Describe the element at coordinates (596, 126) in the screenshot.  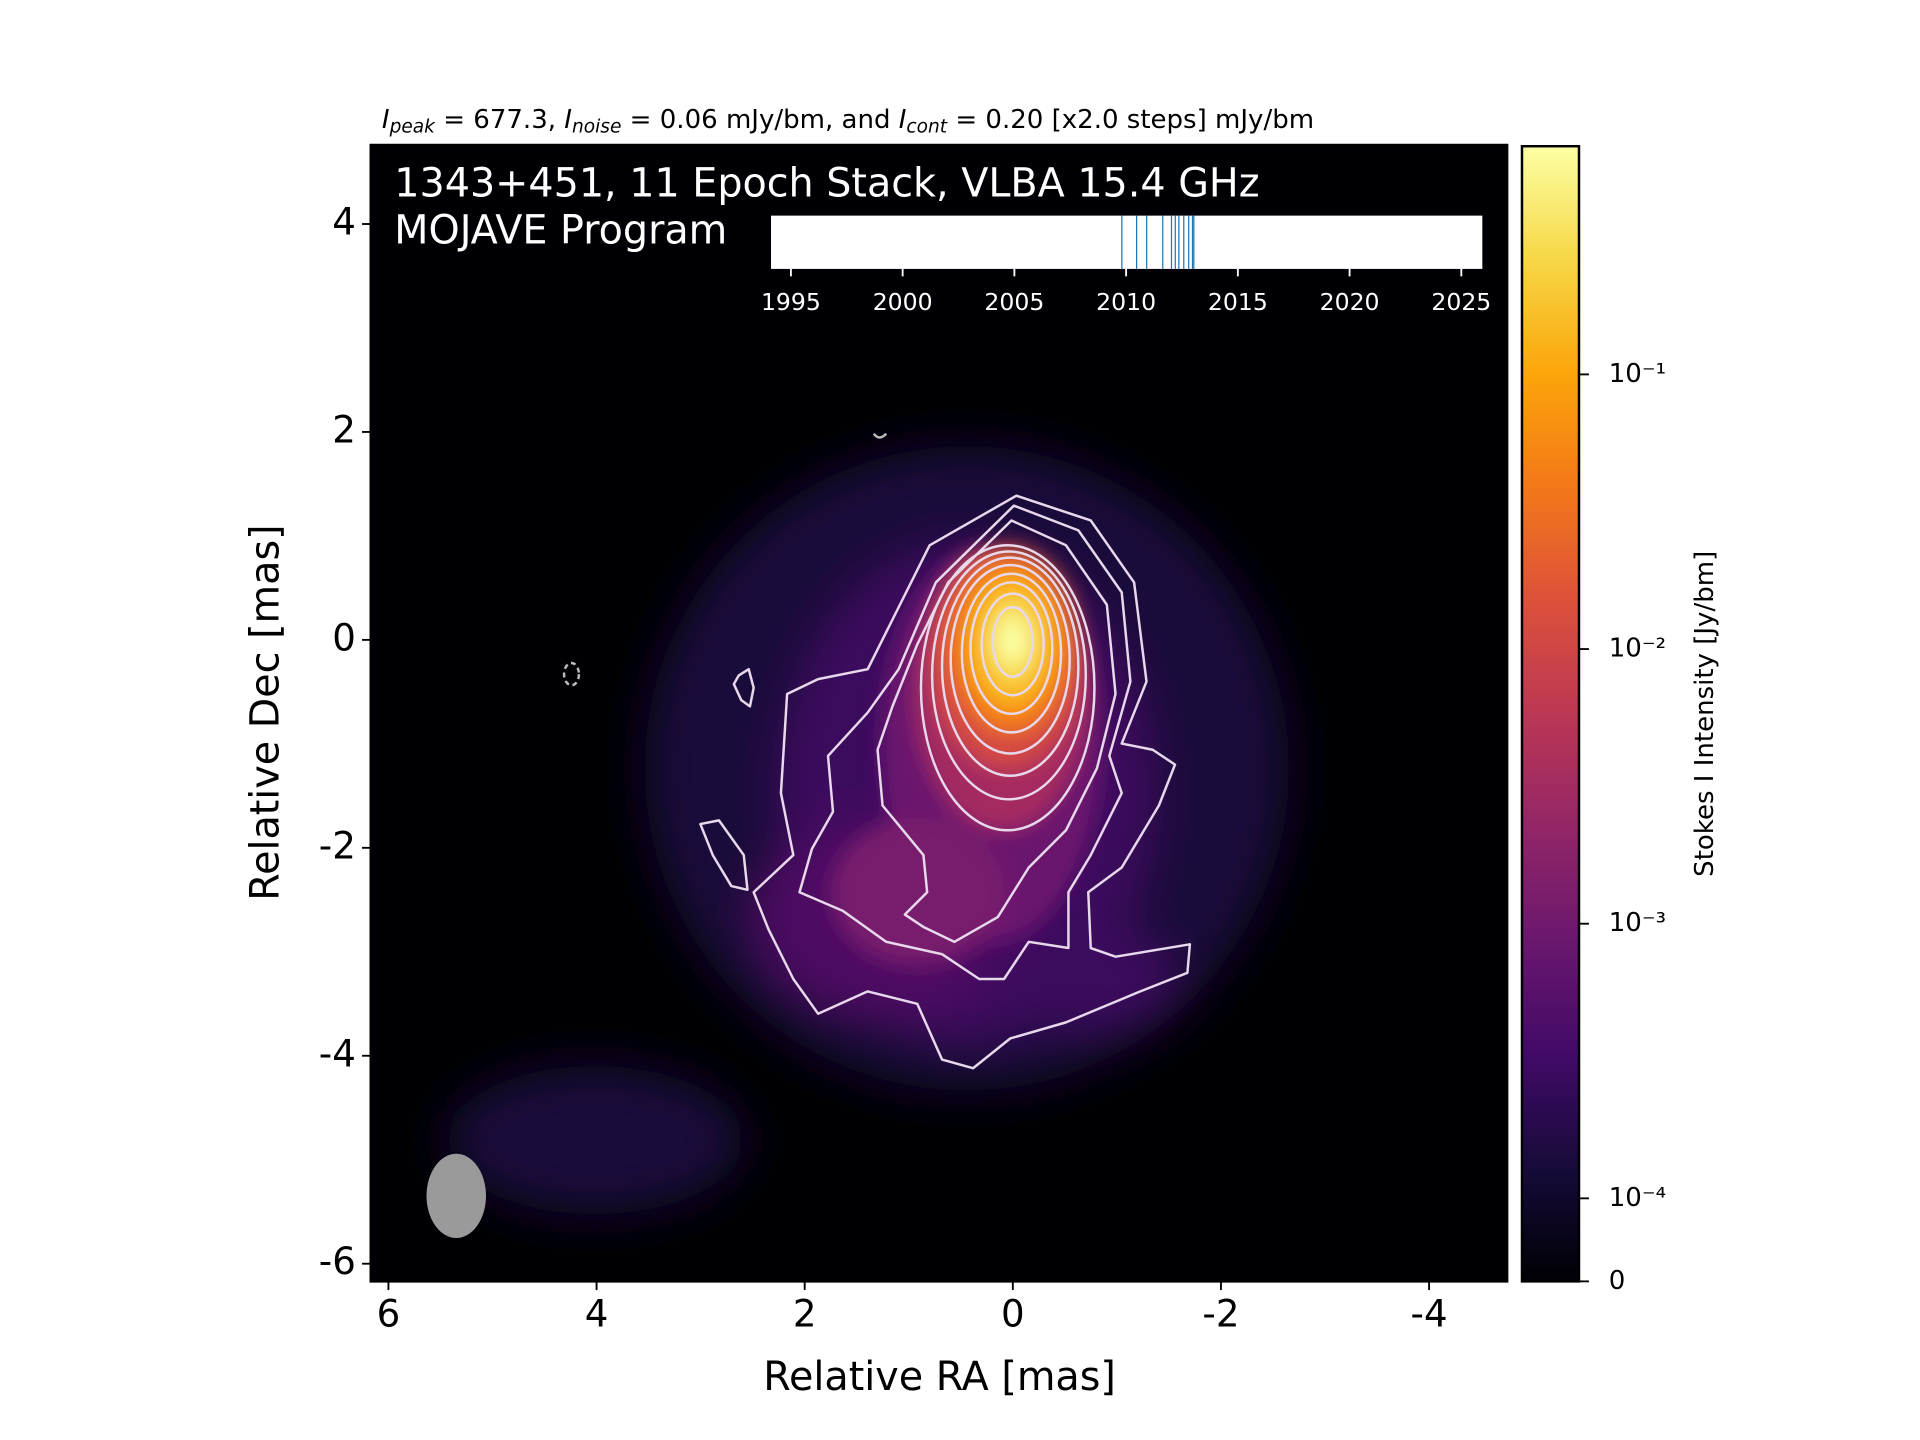
I see `subtitle-part: noise` at that location.